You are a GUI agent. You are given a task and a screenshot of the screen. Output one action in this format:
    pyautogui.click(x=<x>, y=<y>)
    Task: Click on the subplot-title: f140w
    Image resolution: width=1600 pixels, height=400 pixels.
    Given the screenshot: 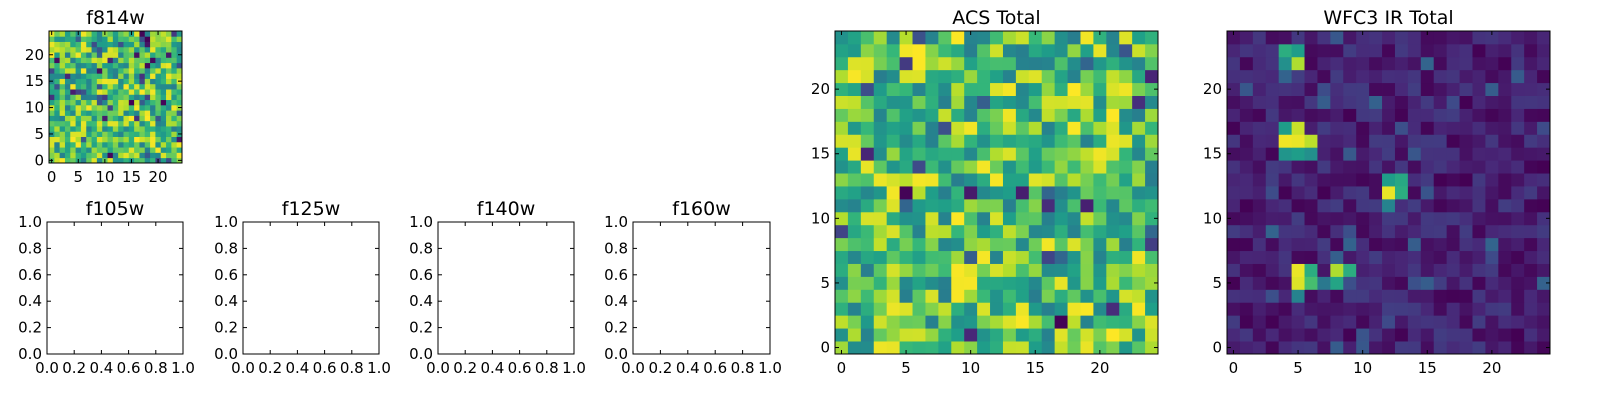 What is the action you would take?
    pyautogui.click(x=506, y=209)
    